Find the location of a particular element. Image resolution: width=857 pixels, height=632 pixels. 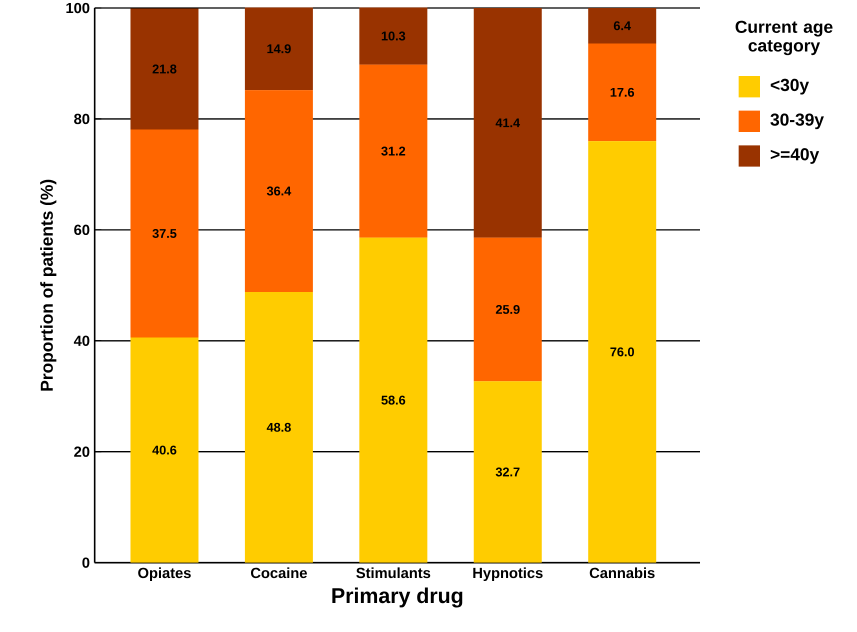

data-label: 6.4 is located at coordinates (622, 25).